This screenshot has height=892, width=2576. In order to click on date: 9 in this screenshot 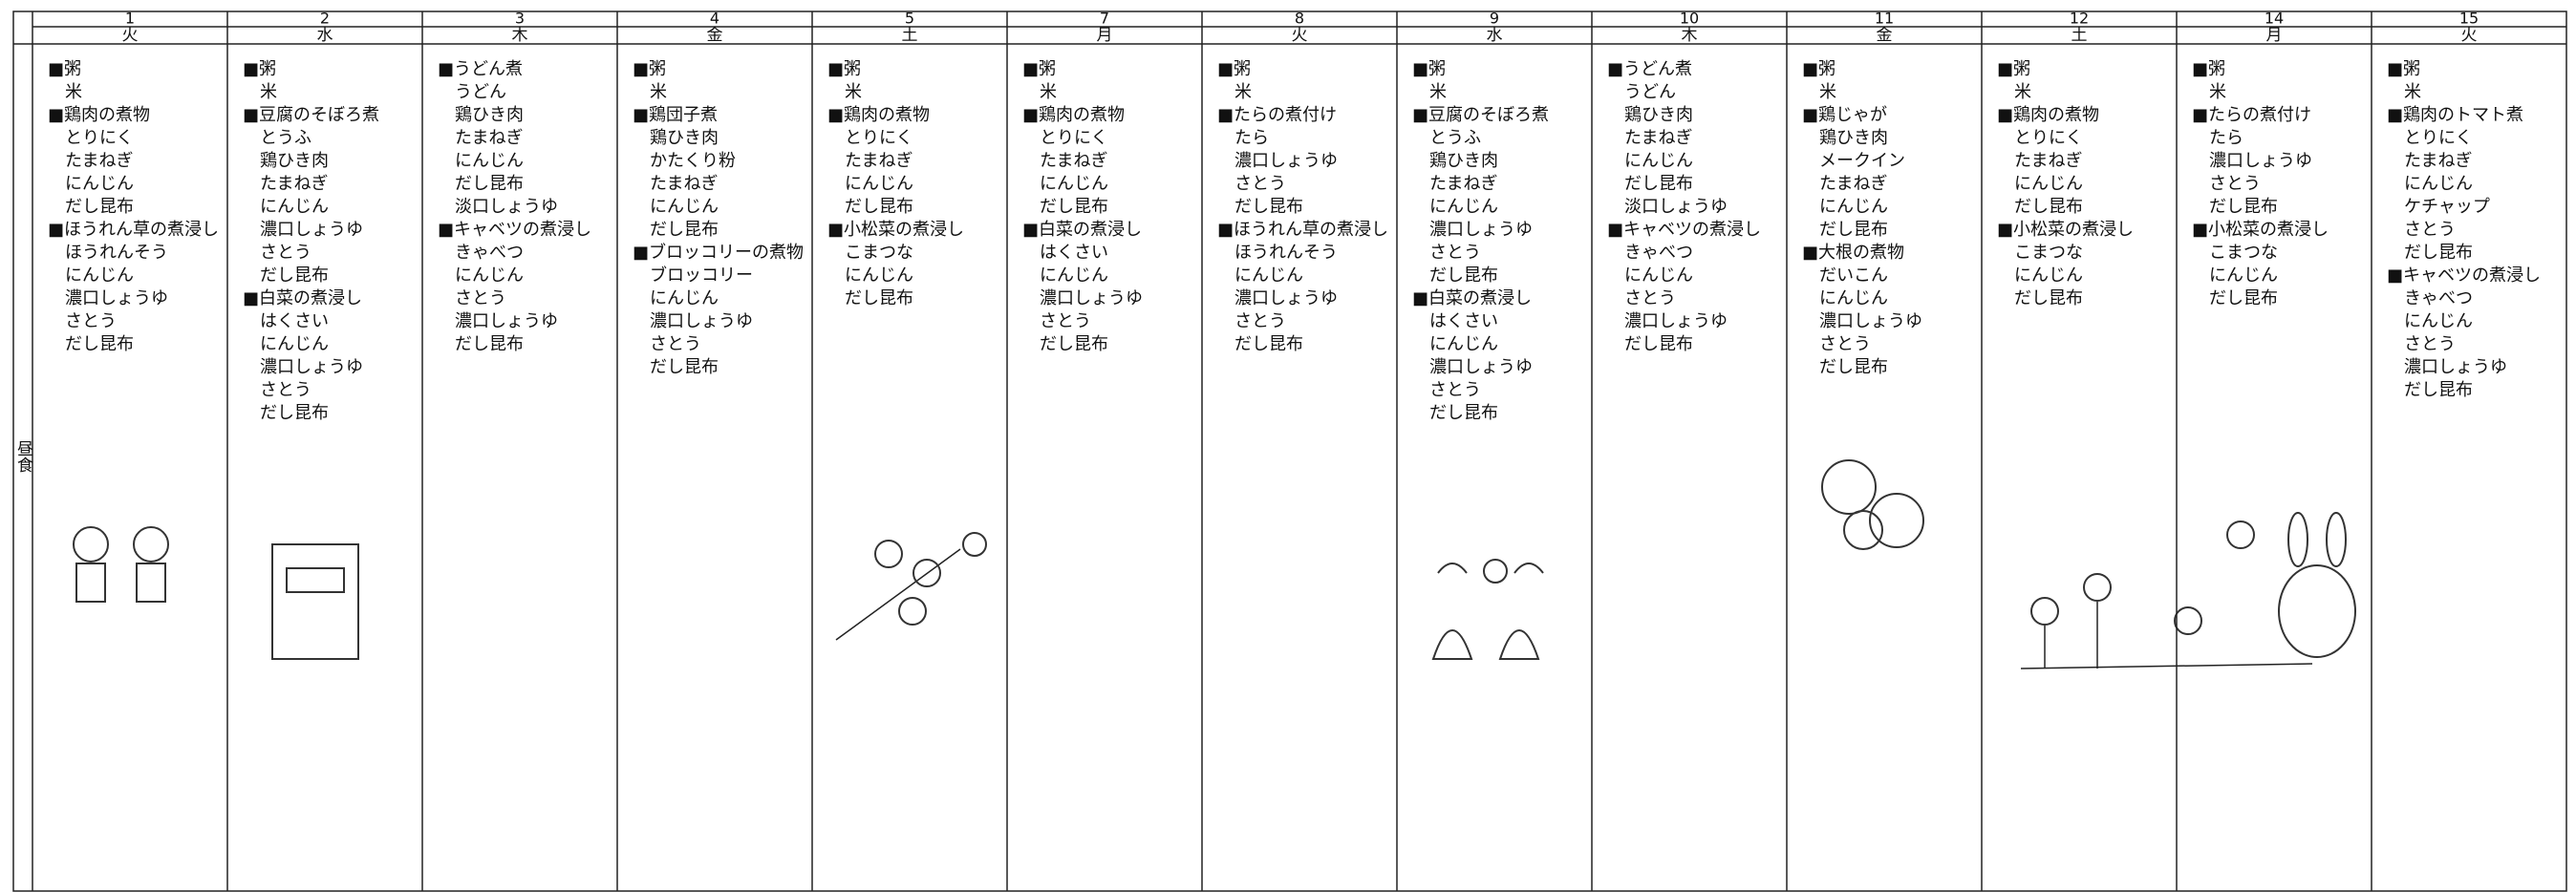, I will do `click(1494, 19)`.